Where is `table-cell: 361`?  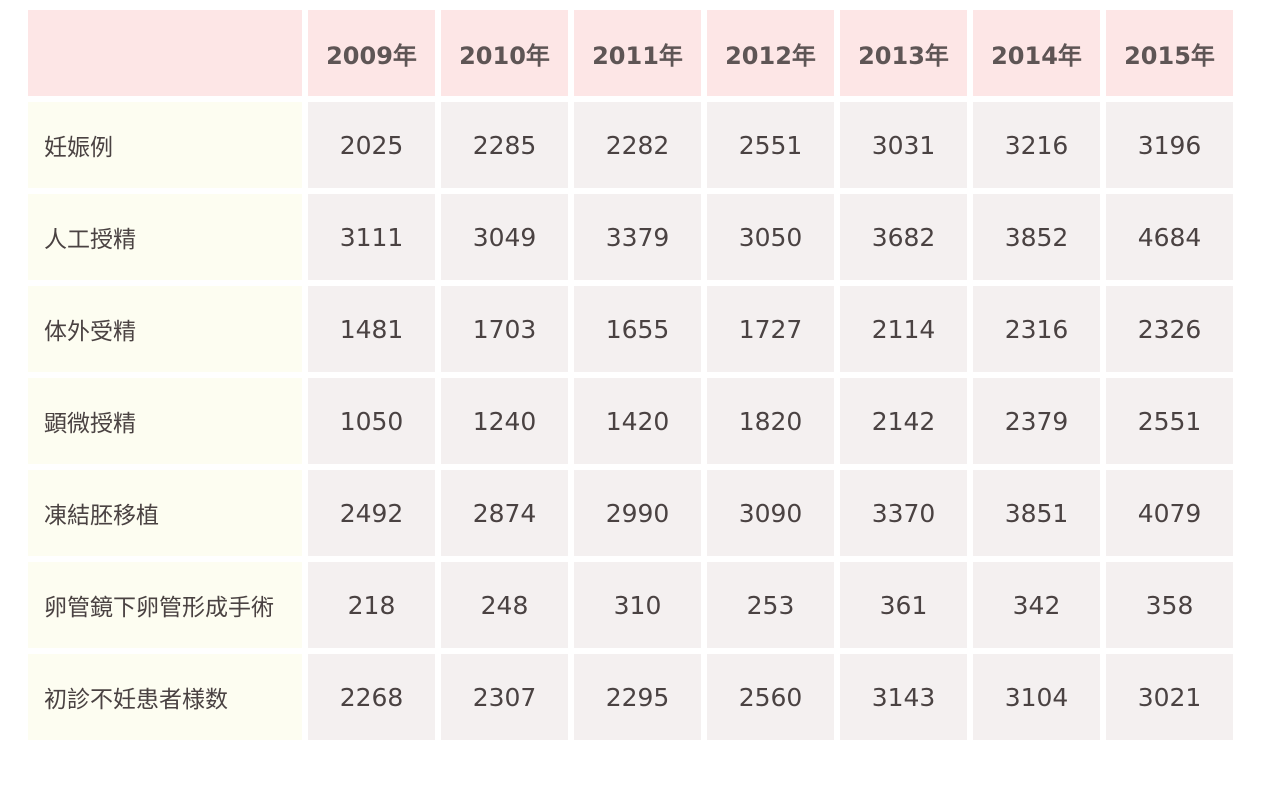
table-cell: 361 is located at coordinates (903, 605).